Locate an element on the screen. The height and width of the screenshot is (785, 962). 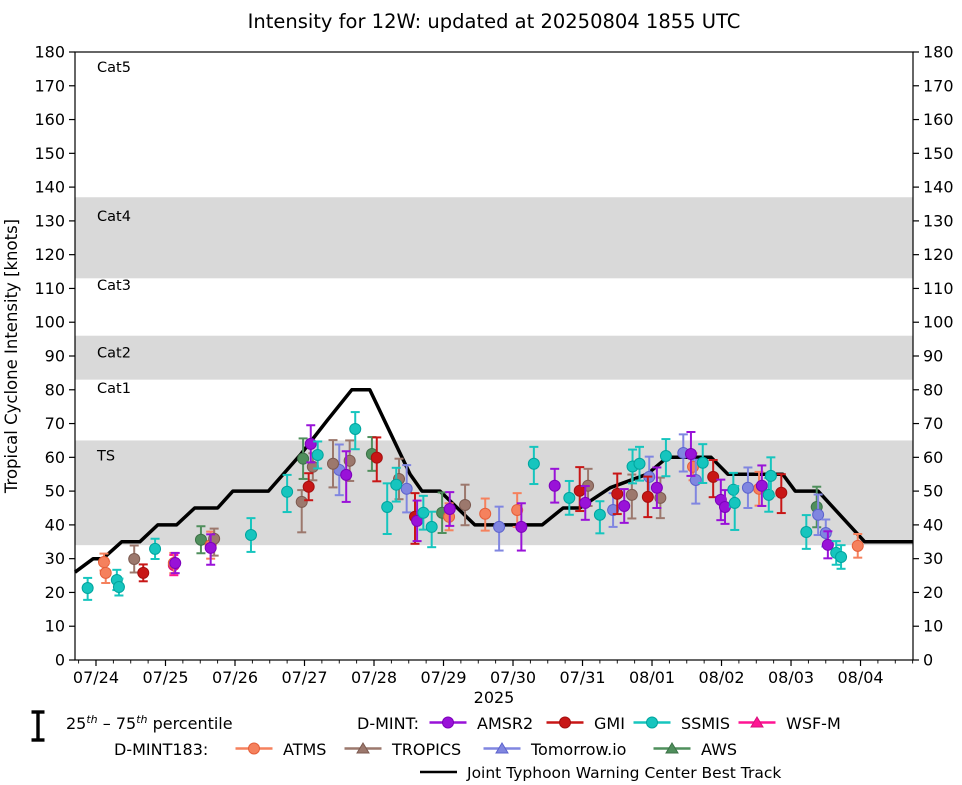
category-label: TS is located at coordinates (105, 457).